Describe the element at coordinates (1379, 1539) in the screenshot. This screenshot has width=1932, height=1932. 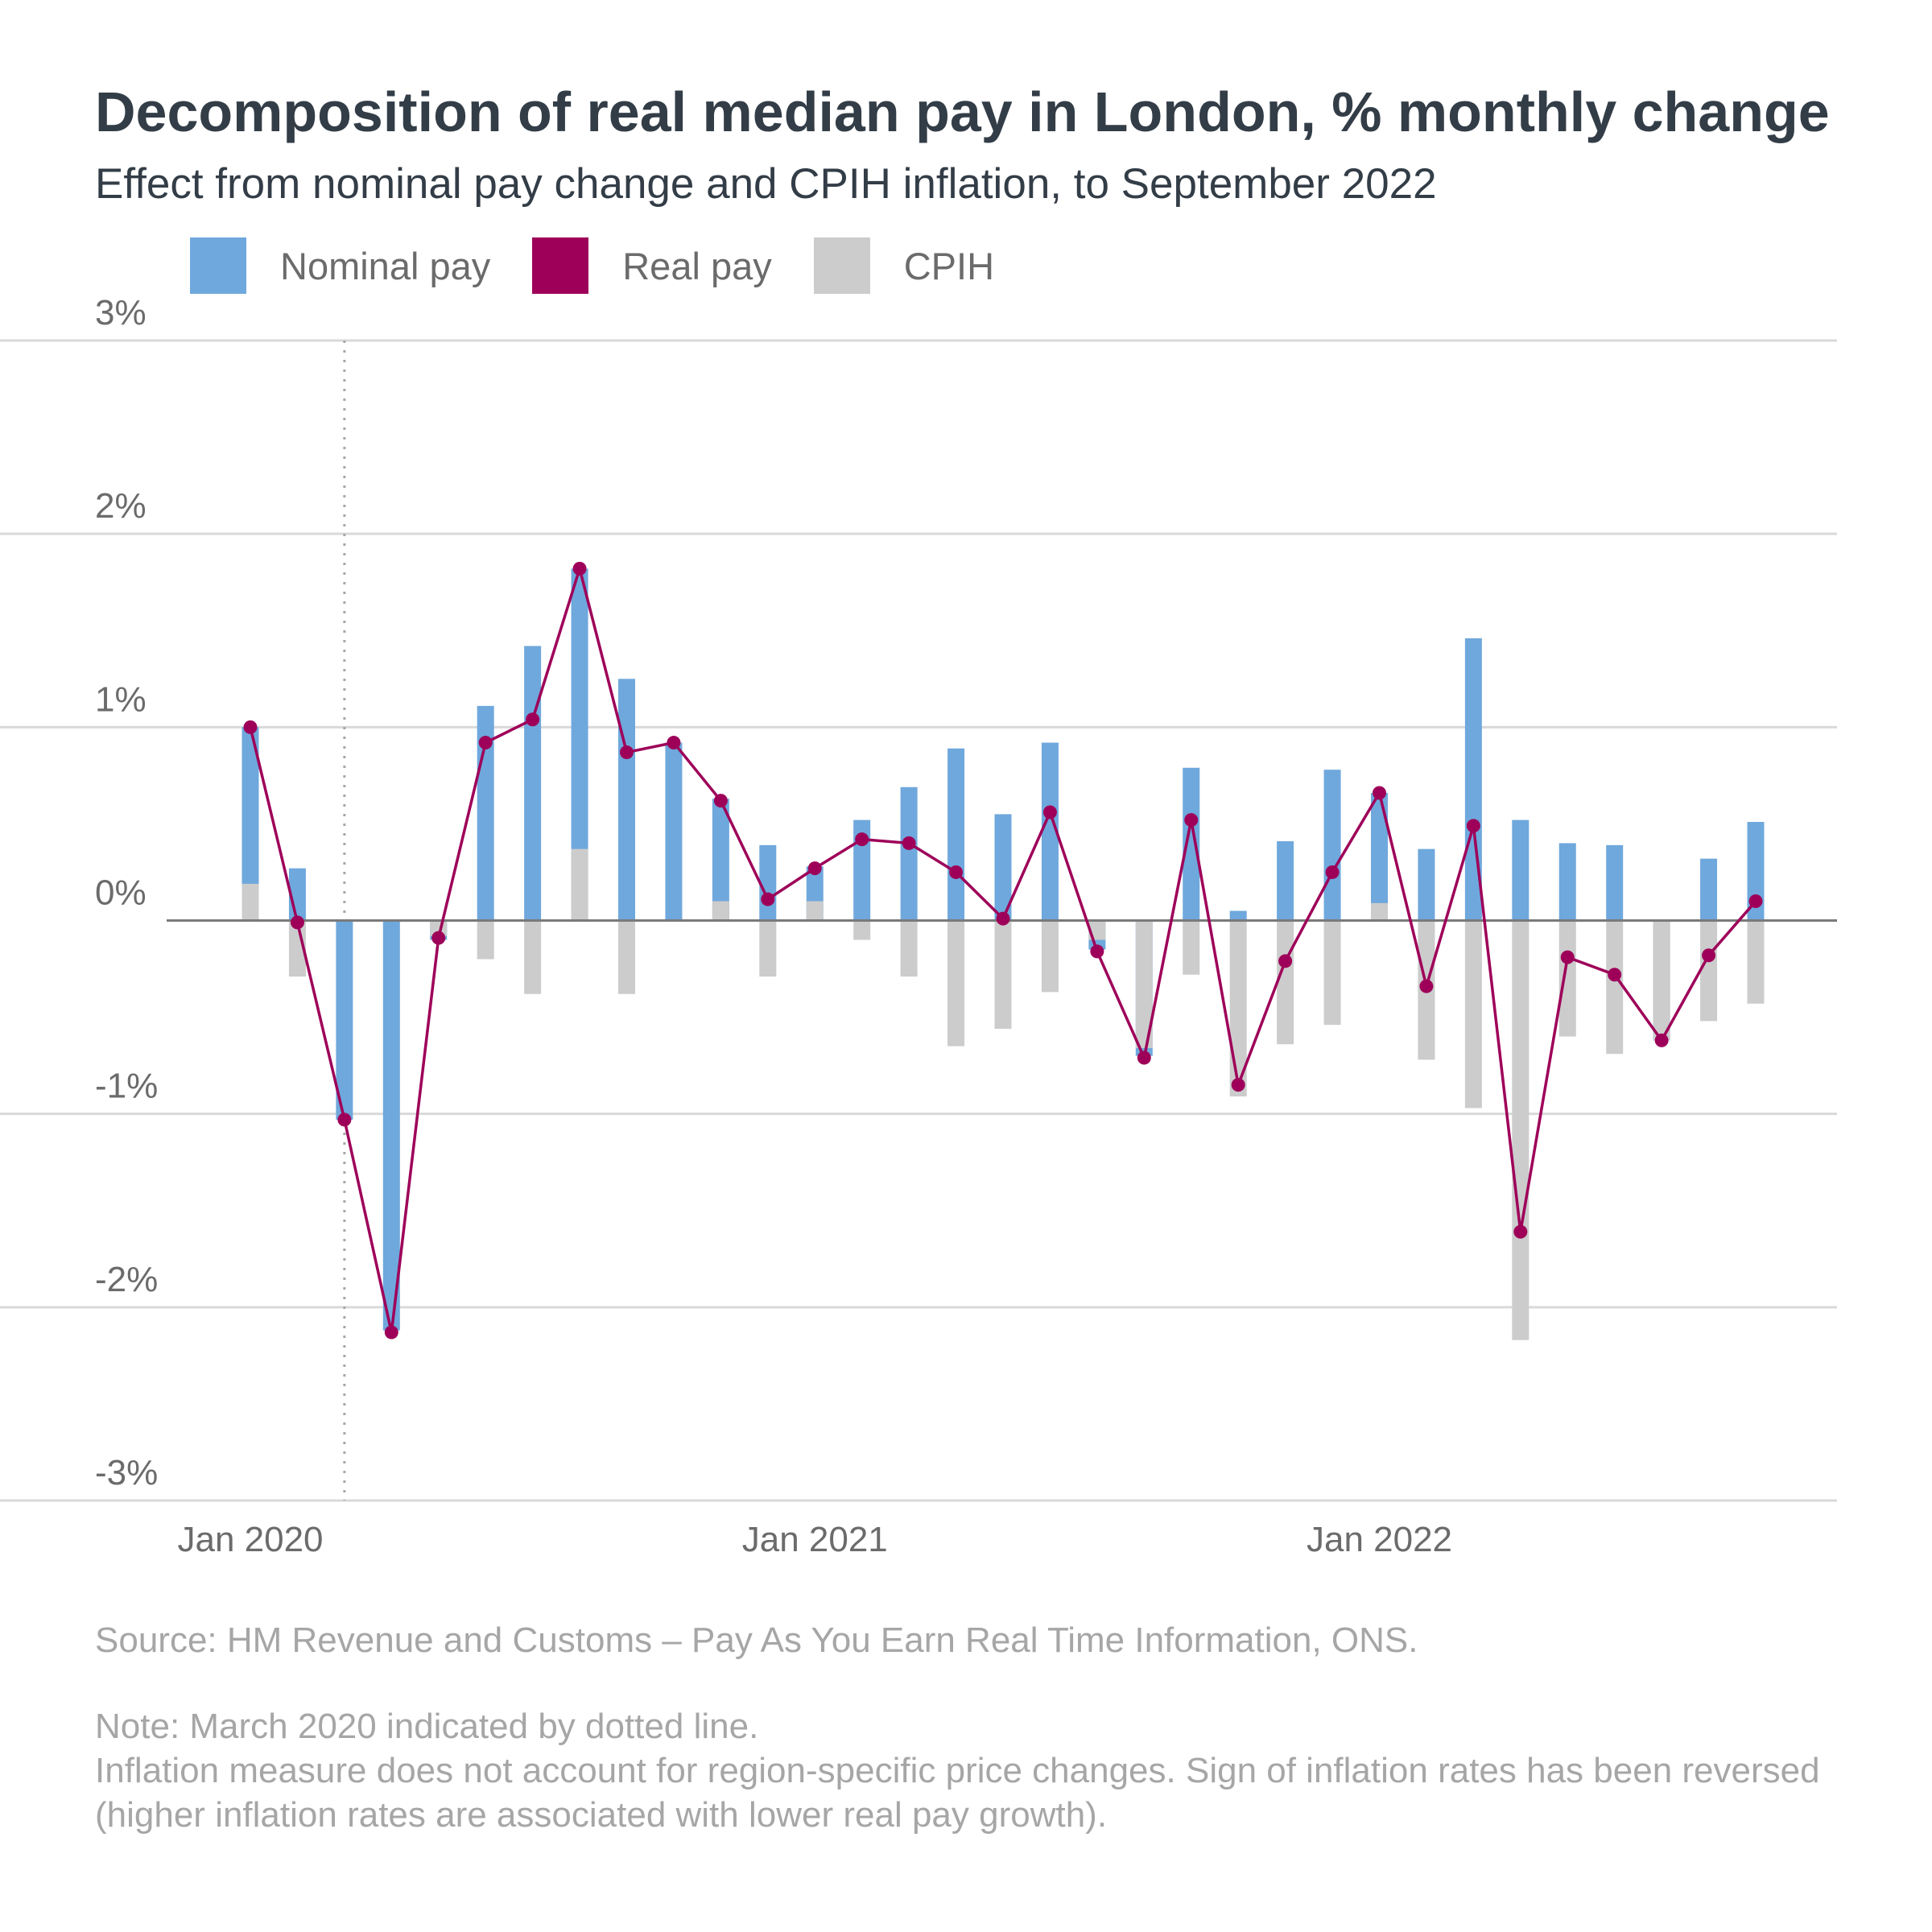
I see `x-tick-label: Jan 2022` at that location.